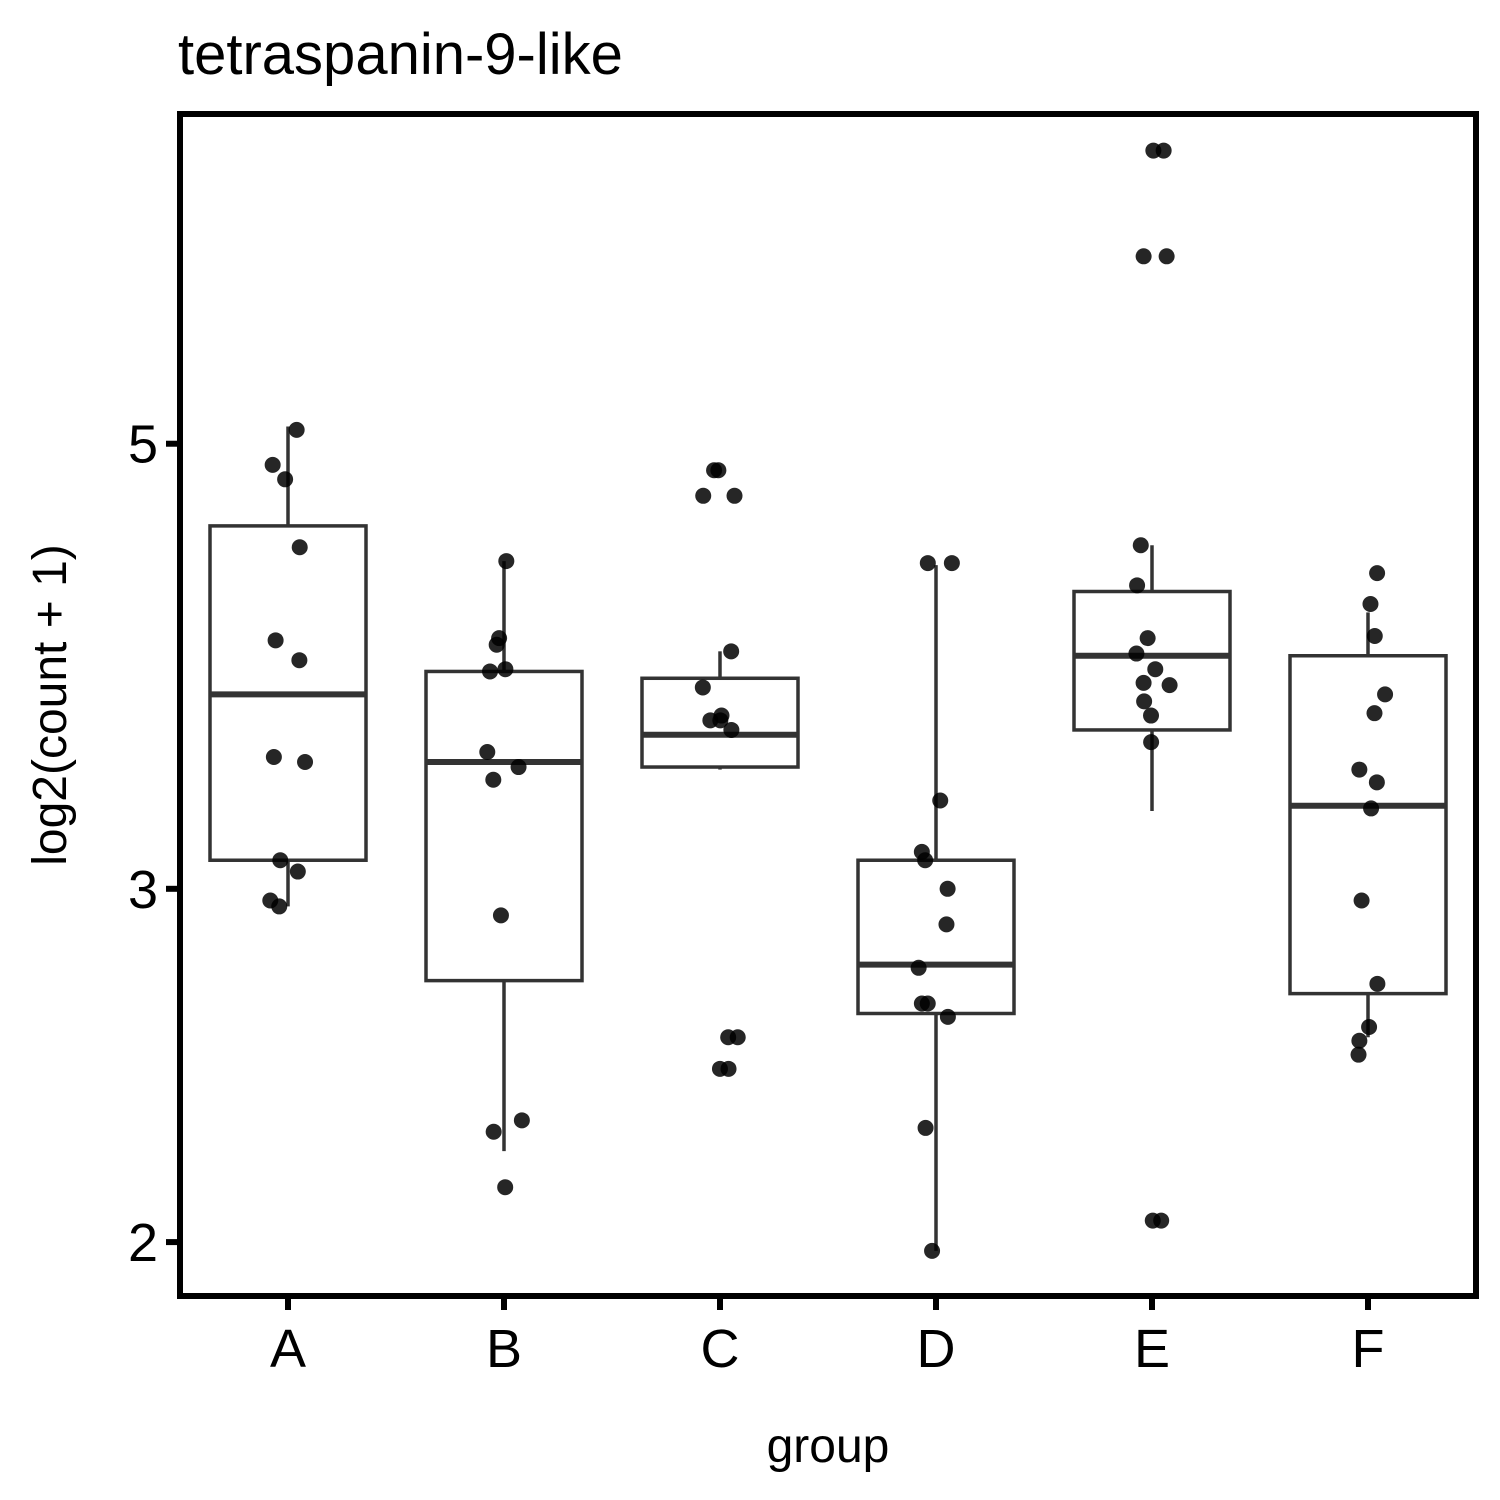  I want to click on box-A, so click(288, 666).